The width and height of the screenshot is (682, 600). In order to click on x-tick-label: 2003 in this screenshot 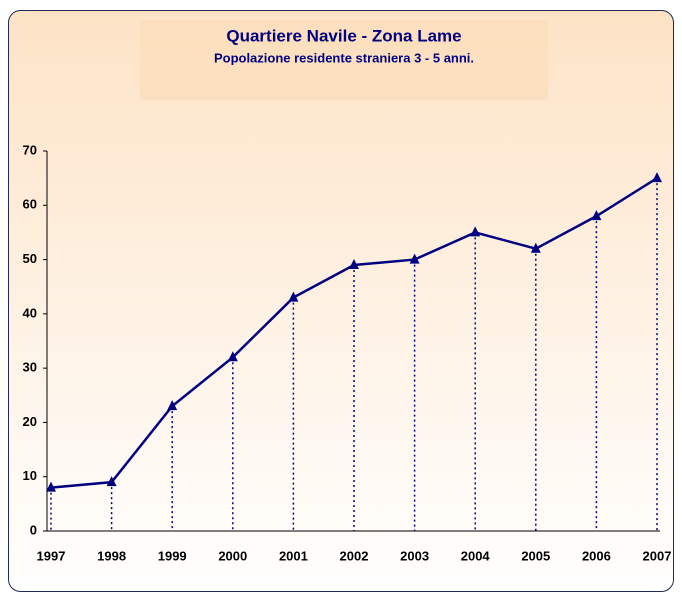, I will do `click(414, 555)`.